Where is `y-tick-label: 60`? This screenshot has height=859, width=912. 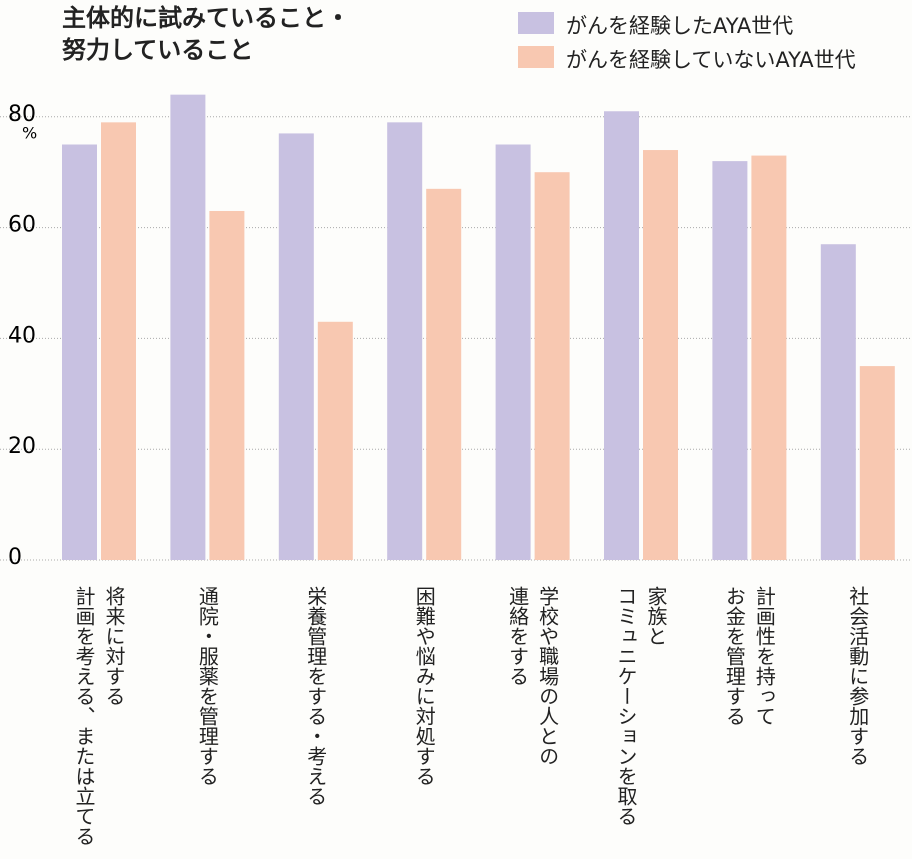
y-tick-label: 60 is located at coordinates (22, 225).